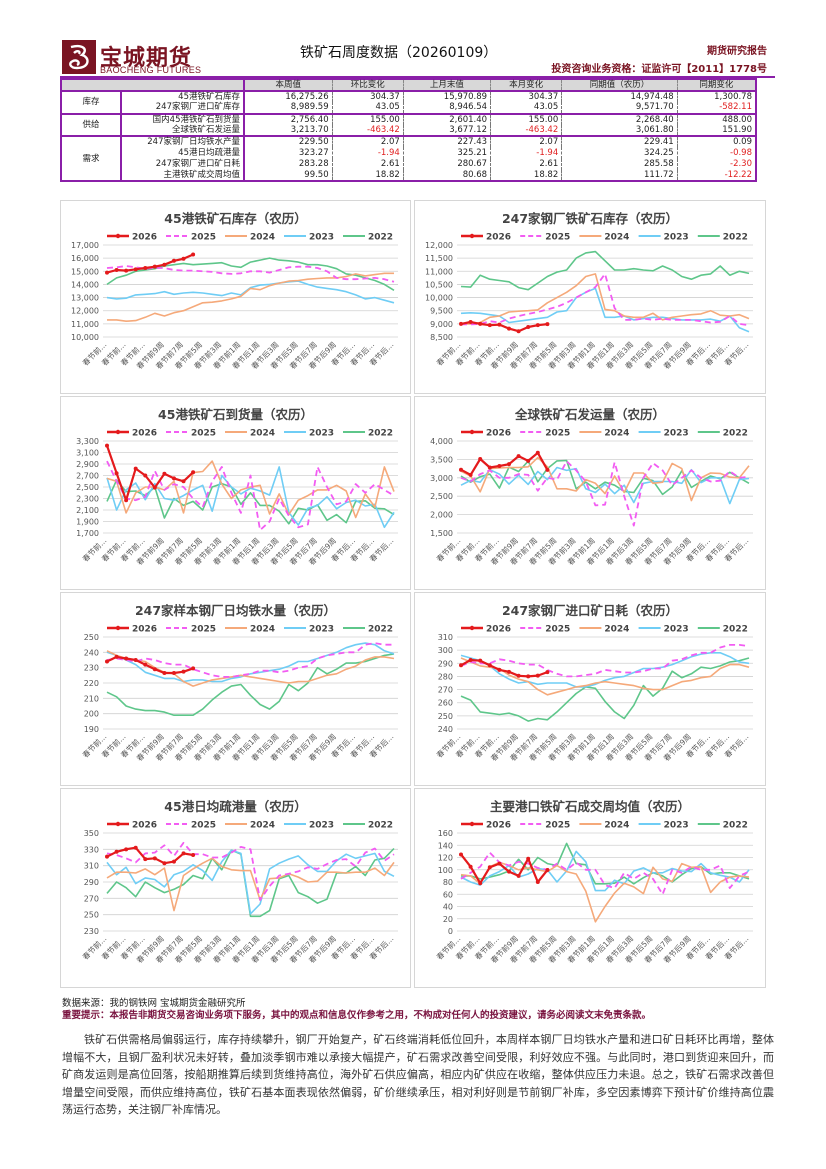 The height and width of the screenshot is (1169, 826). What do you see at coordinates (152, 85) in the screenshot?
I see `table-header-blank` at bounding box center [152, 85].